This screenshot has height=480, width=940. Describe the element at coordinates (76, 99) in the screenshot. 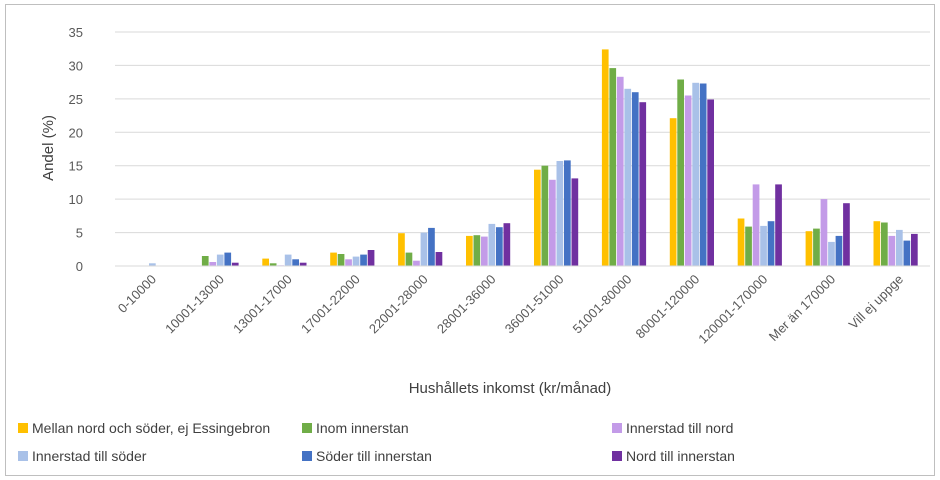

I see `y-tick-label: 25` at that location.